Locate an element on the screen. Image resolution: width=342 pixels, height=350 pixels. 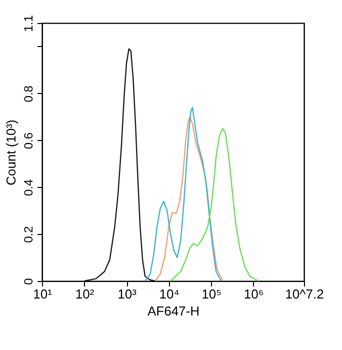
y-tick-label: 0.6 is located at coordinates (29, 141).